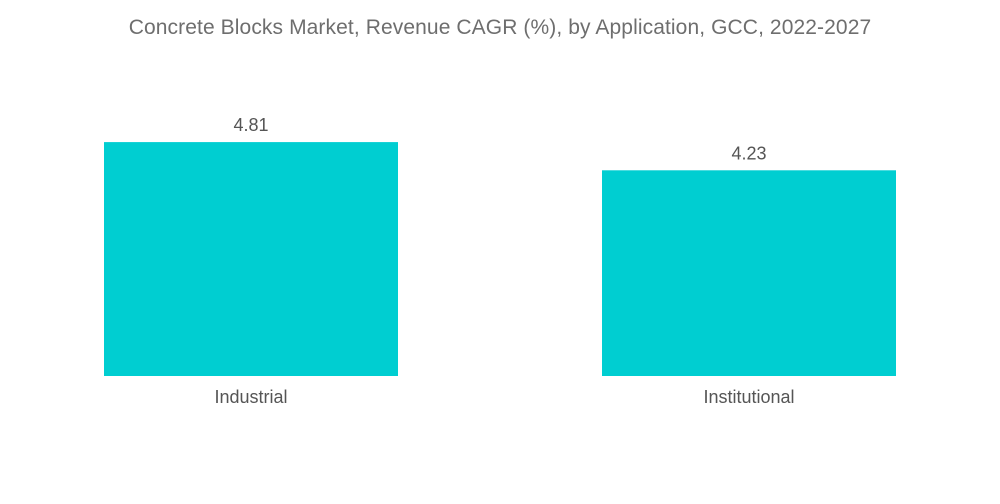 This screenshot has width=1000, height=504. Describe the element at coordinates (748, 397) in the screenshot. I see `category-label-institutional: Institutional` at that location.